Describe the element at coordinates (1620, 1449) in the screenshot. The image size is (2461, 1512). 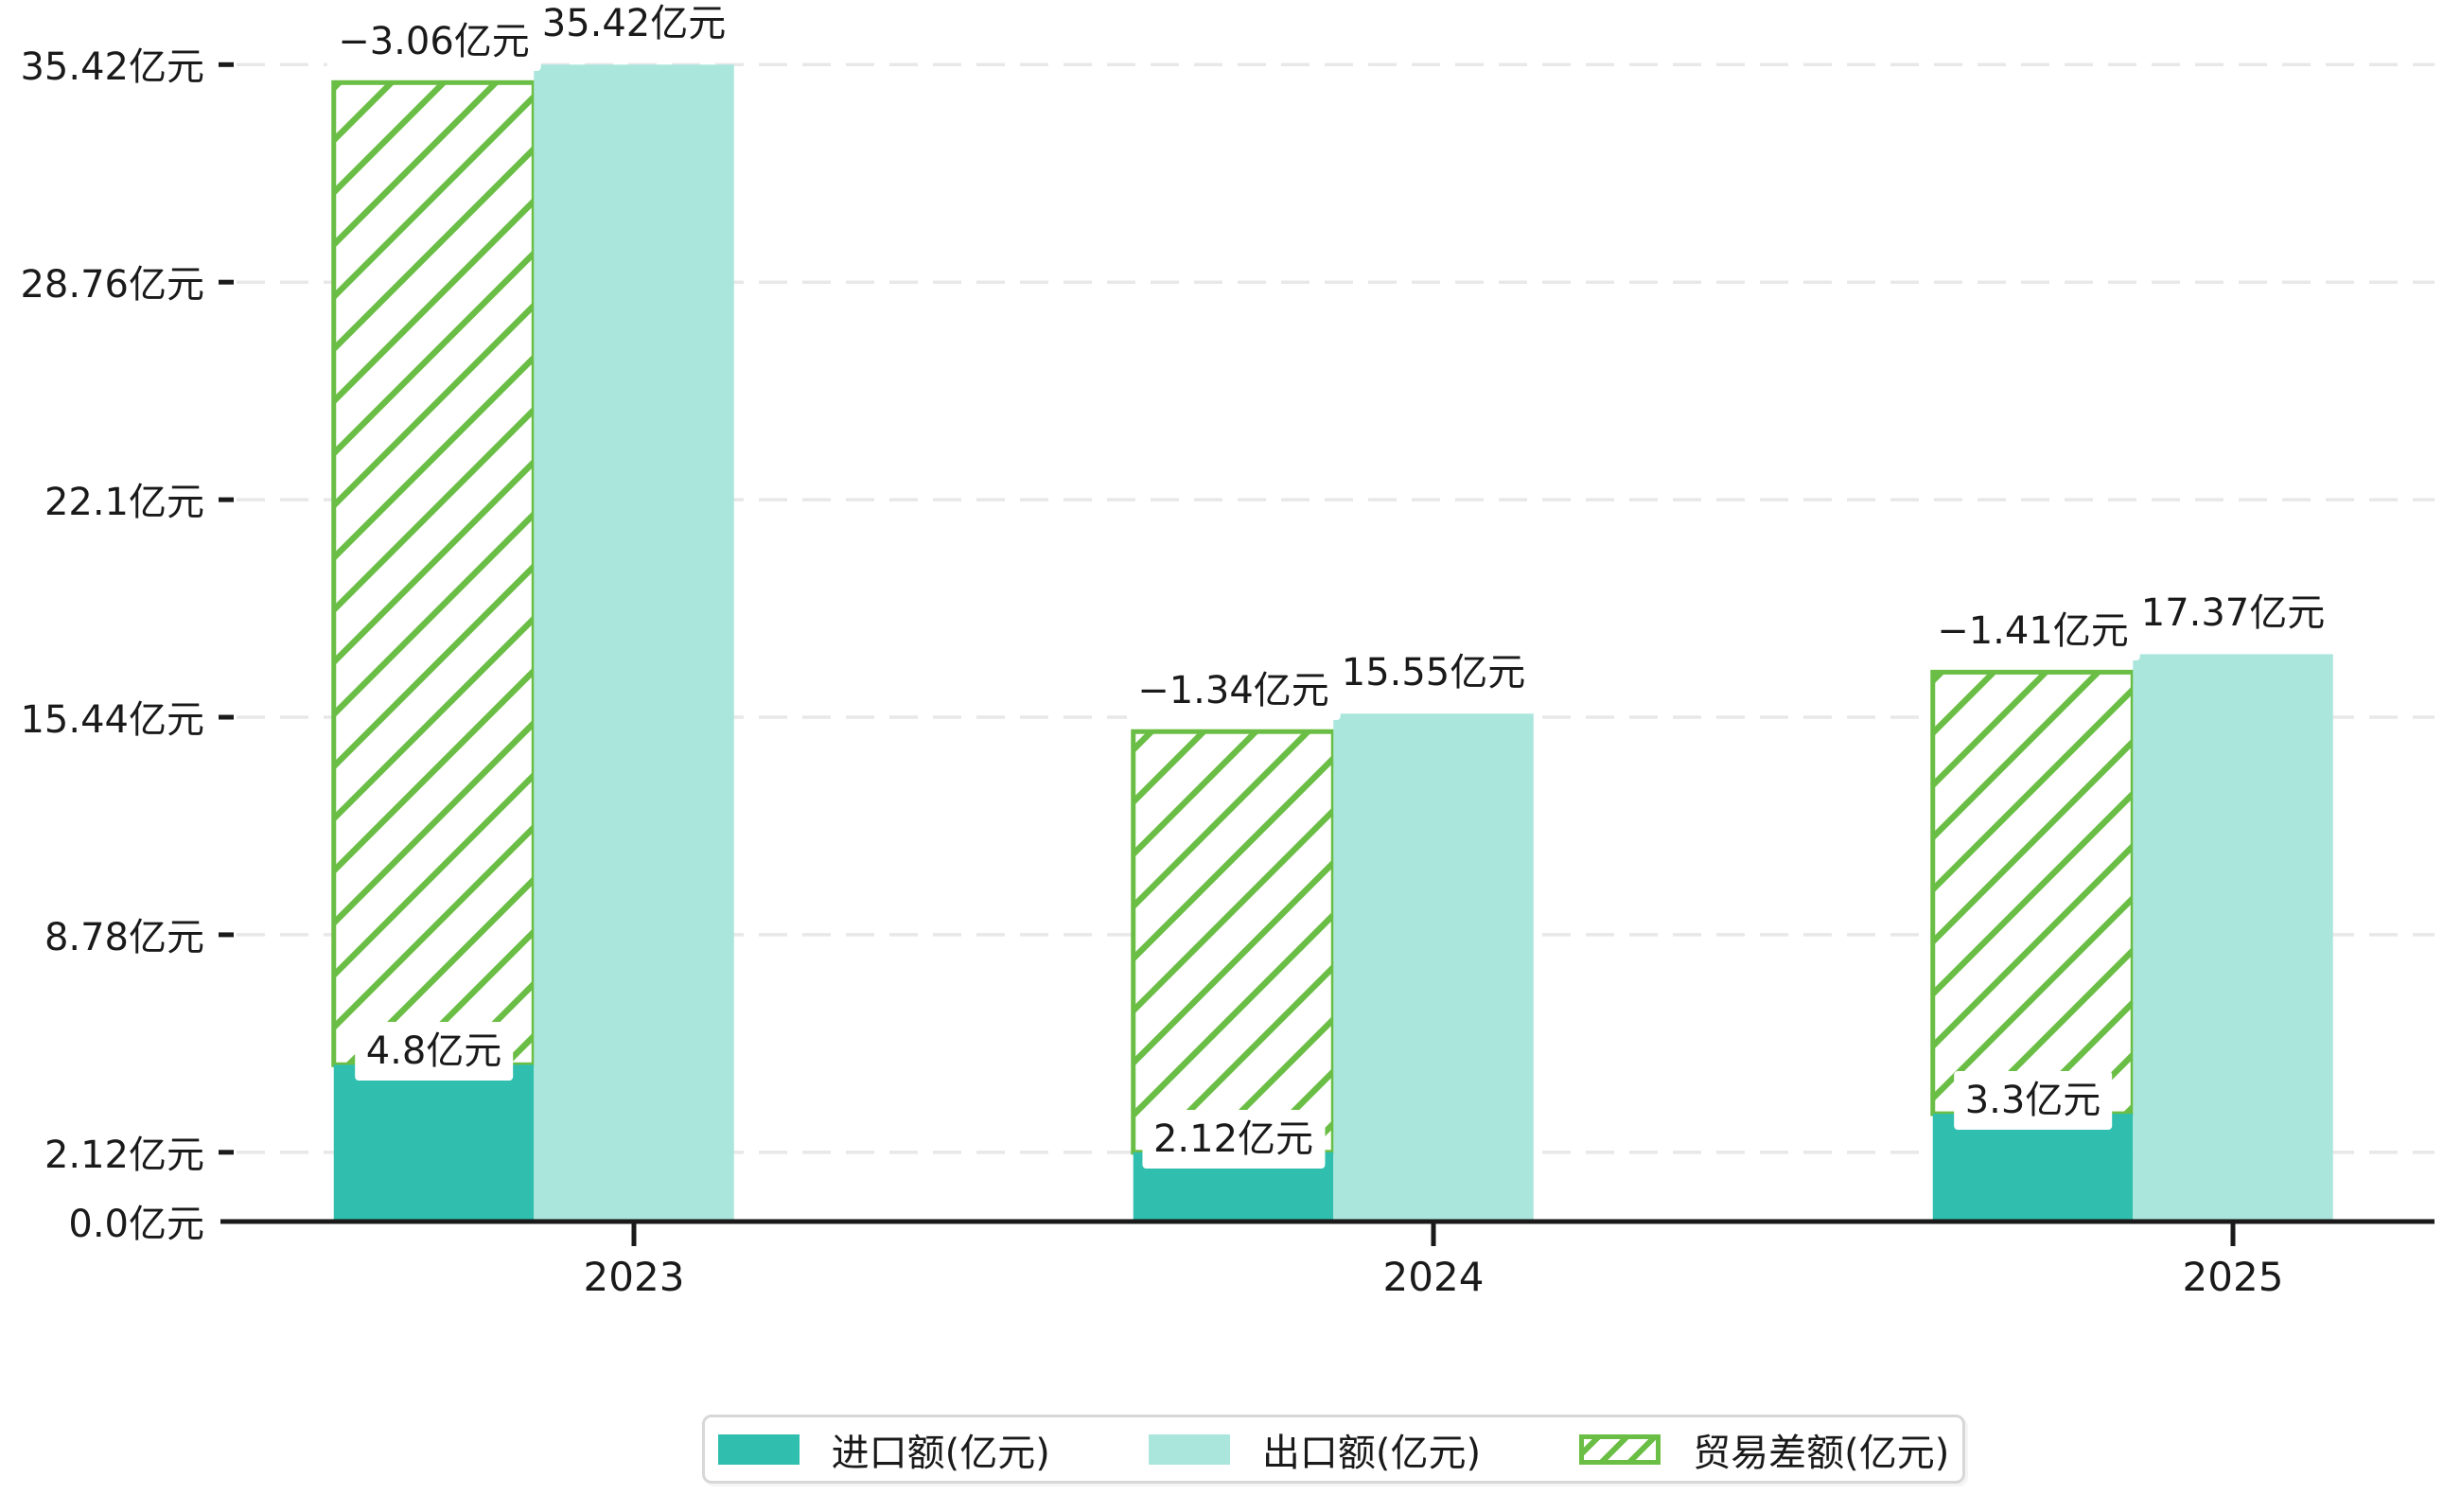
I see `trade-balance-hatch-swatch-icon` at that location.